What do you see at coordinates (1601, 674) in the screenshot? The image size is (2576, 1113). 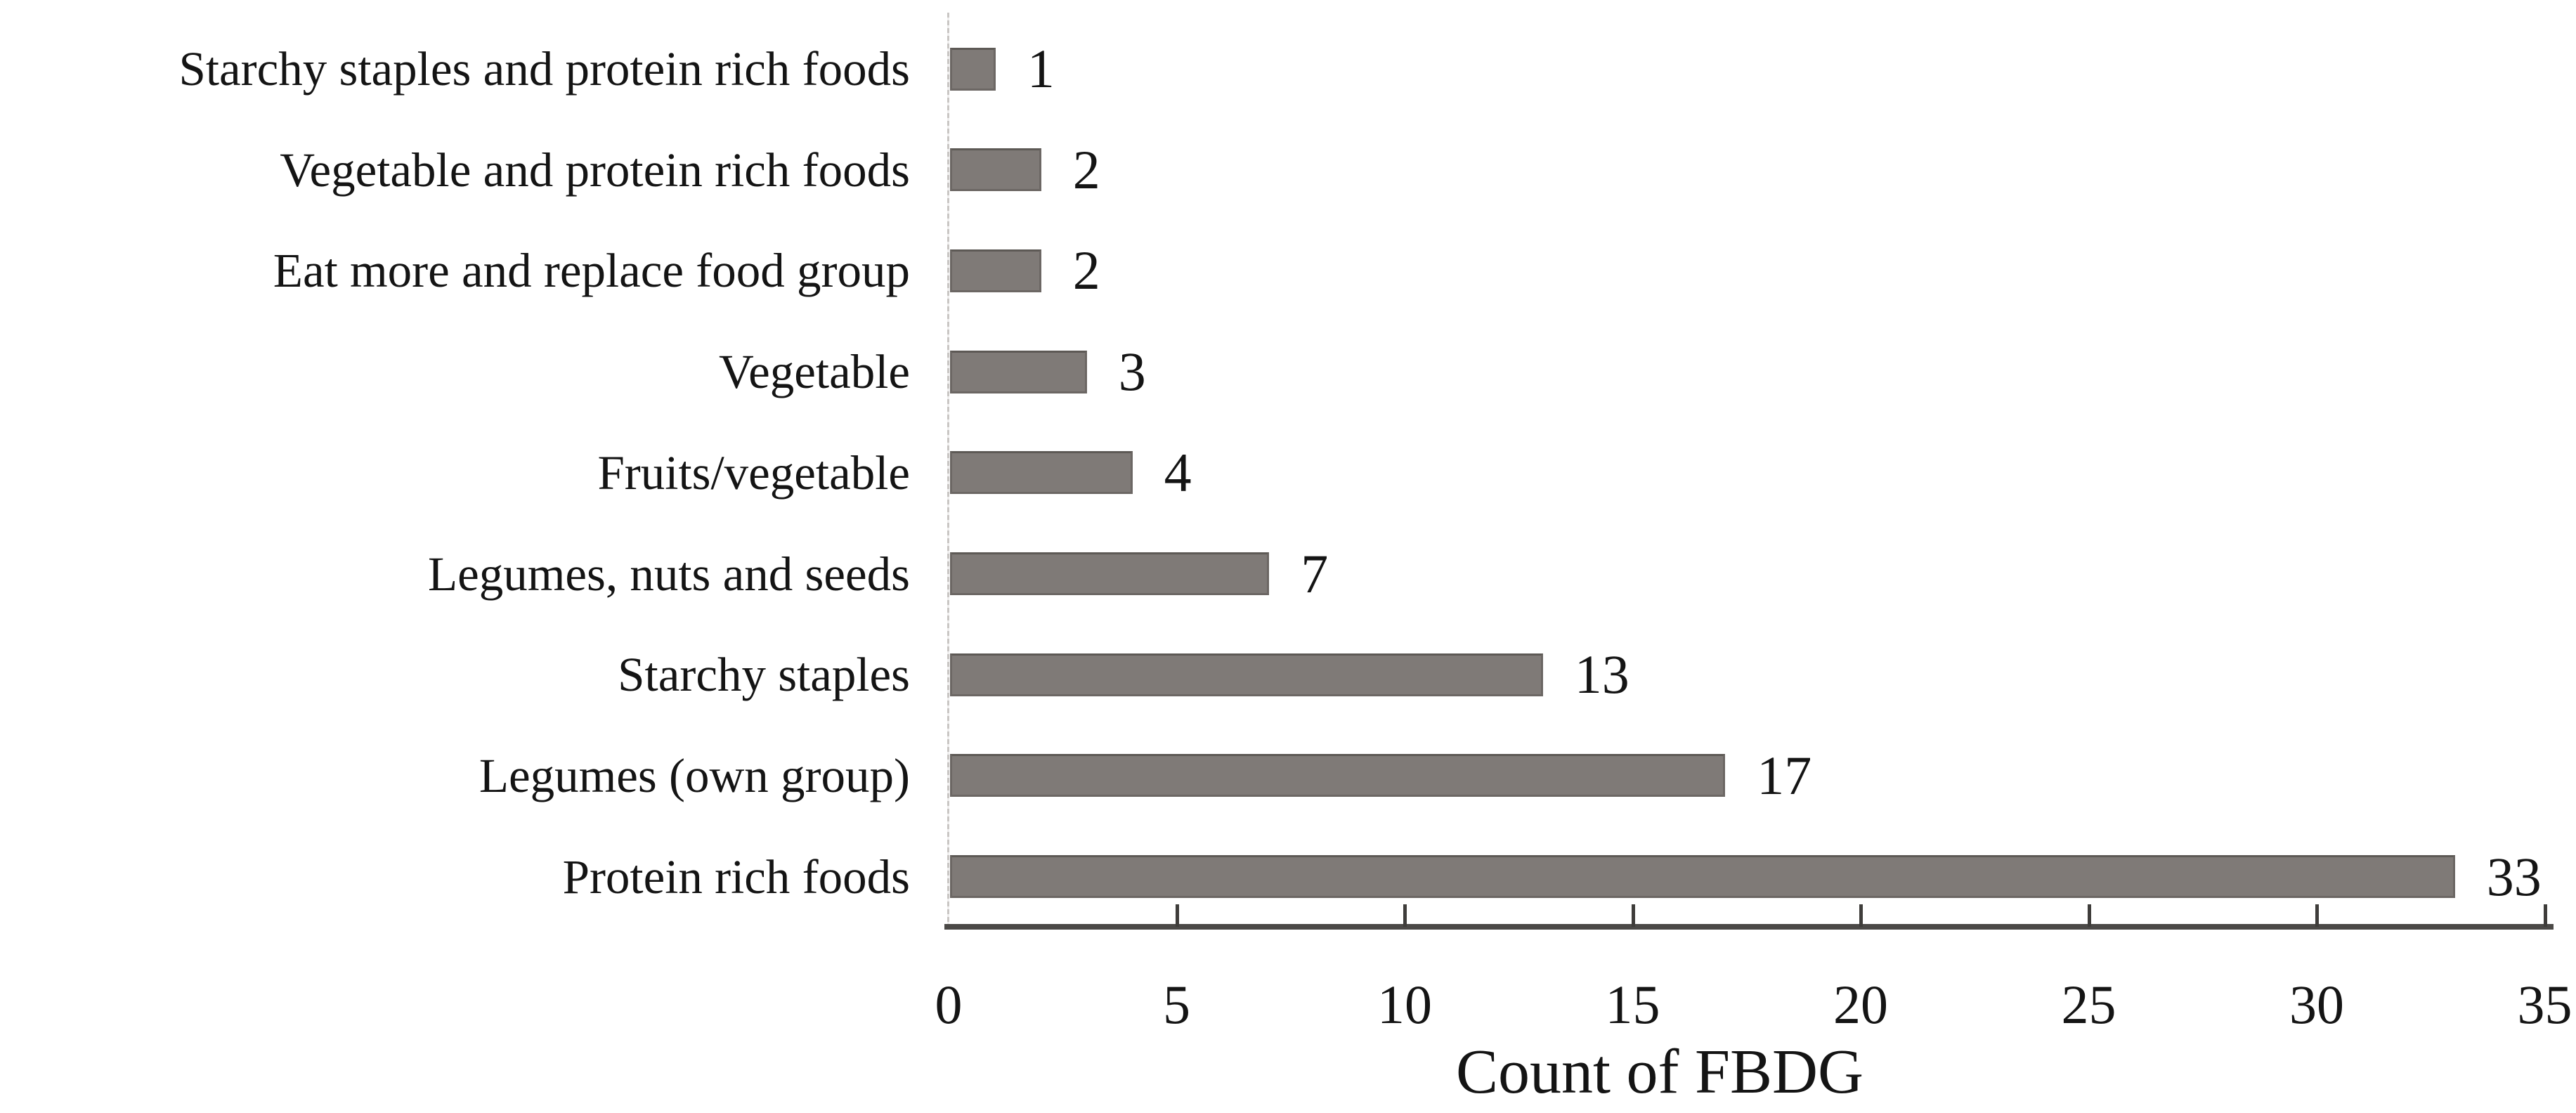 I see `value-label: 13` at bounding box center [1601, 674].